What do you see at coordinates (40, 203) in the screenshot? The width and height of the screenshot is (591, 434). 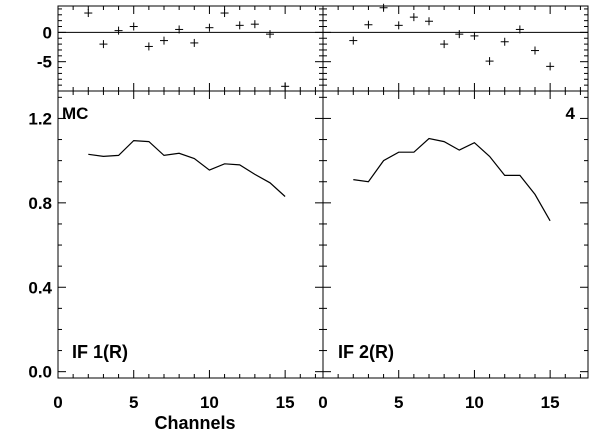 I see `y-tick-label: 0.8` at bounding box center [40, 203].